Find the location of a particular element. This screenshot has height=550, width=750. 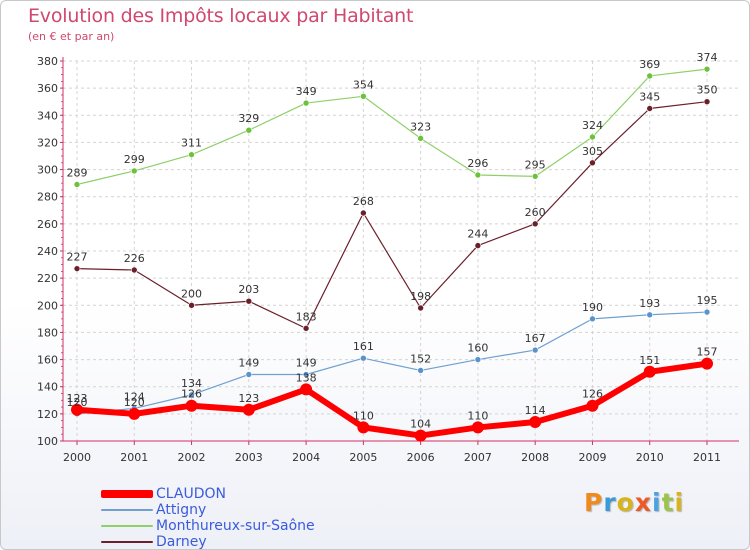

data-label-darney: 350 is located at coordinates (707, 90).